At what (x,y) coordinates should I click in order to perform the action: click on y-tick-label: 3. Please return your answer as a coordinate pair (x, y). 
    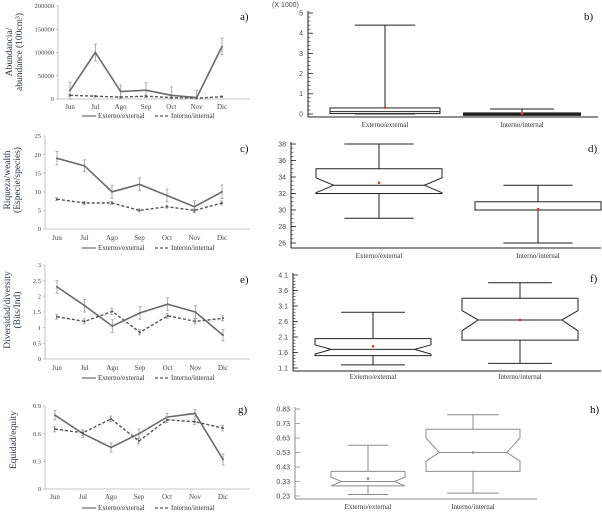
    Looking at the image, I should click on (301, 54).